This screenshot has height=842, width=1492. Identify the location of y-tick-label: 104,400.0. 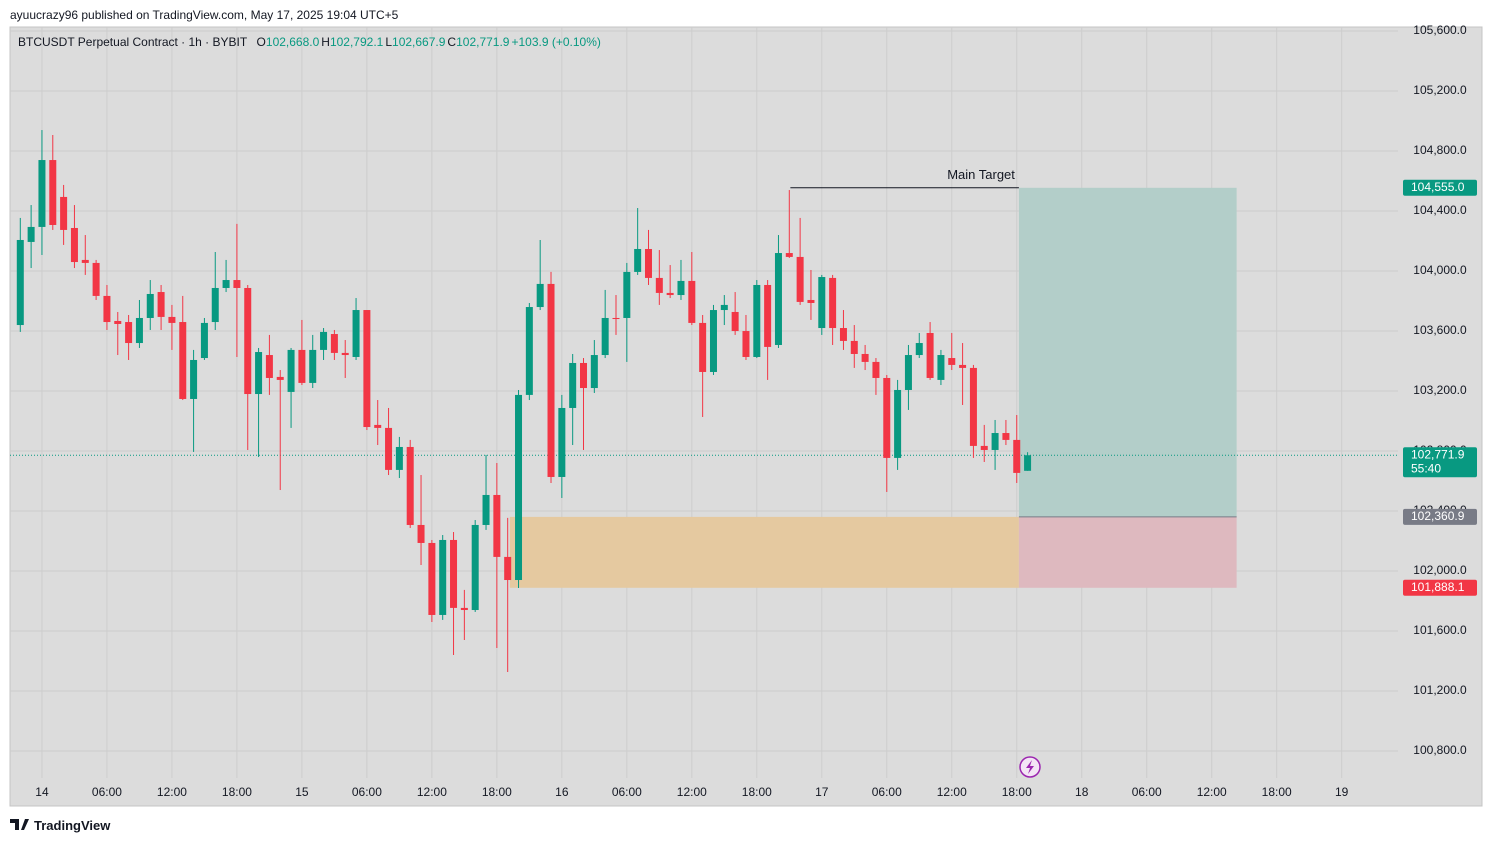
(1440, 210).